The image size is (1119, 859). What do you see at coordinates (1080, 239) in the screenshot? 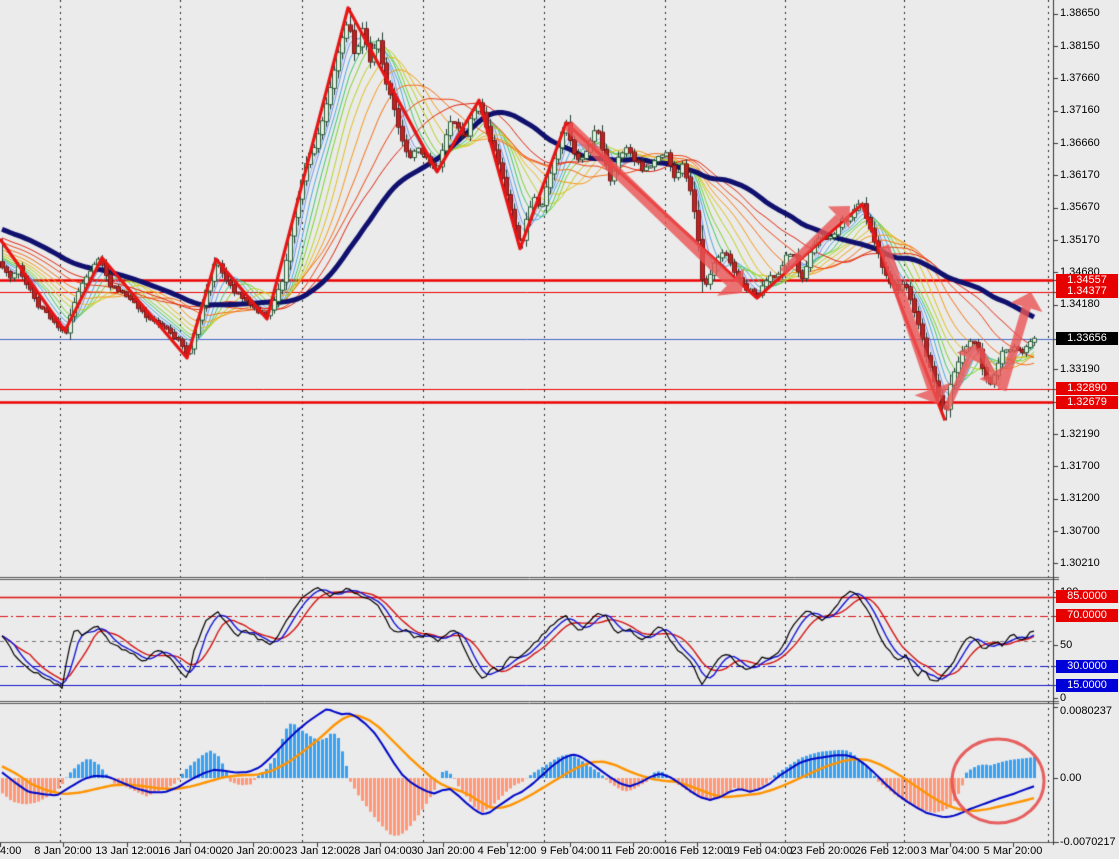
I see `price-tick-label: 1.35170` at bounding box center [1080, 239].